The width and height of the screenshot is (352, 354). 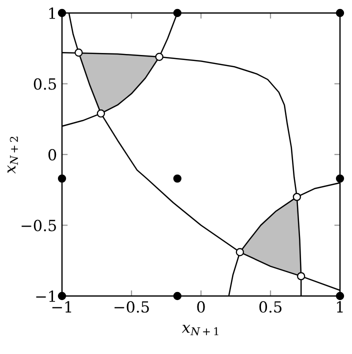 What do you see at coordinates (131, 307) in the screenshot?
I see `x-tick-label: −0.5` at bounding box center [131, 307].